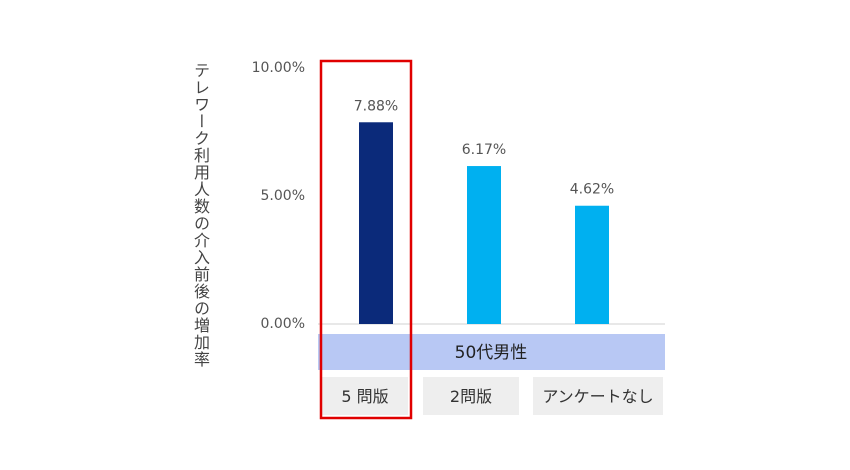  I want to click on category-label: 5 問版, so click(364, 396).